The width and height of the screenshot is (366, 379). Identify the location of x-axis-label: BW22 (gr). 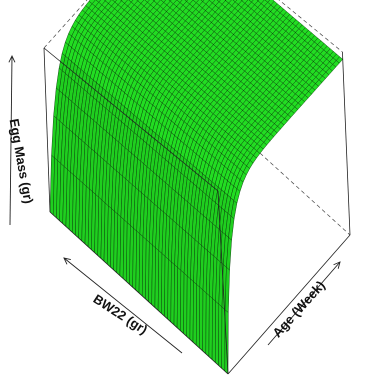
(121, 314).